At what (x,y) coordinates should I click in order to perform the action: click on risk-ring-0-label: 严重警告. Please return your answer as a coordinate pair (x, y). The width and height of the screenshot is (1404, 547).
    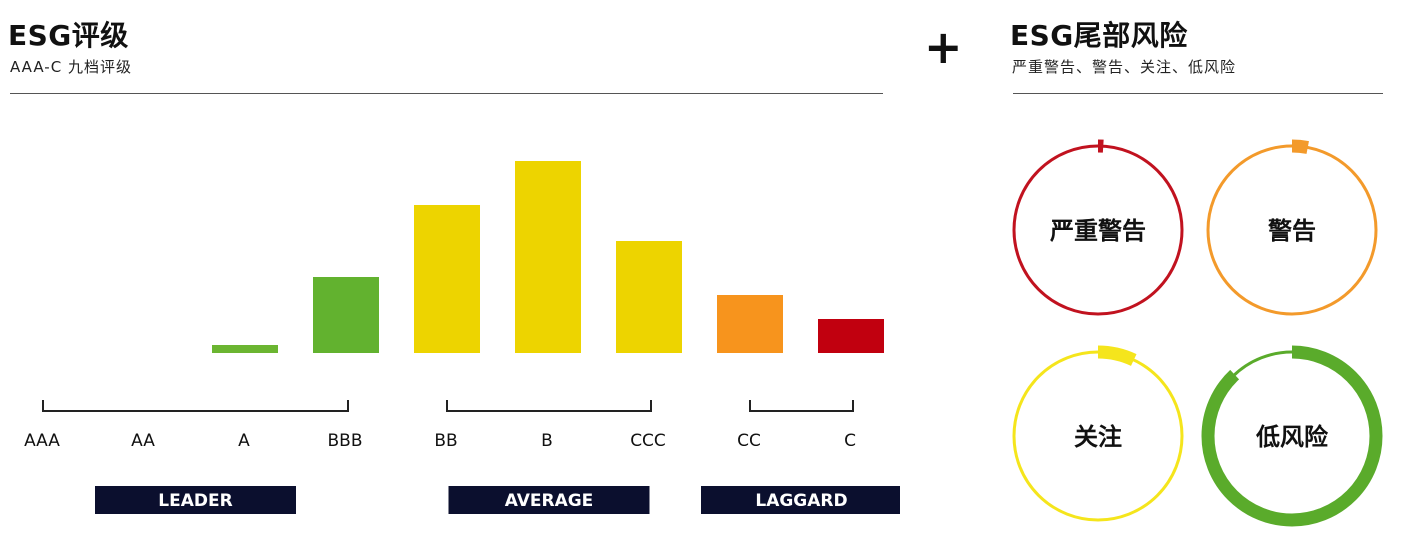
    Looking at the image, I should click on (1098, 231).